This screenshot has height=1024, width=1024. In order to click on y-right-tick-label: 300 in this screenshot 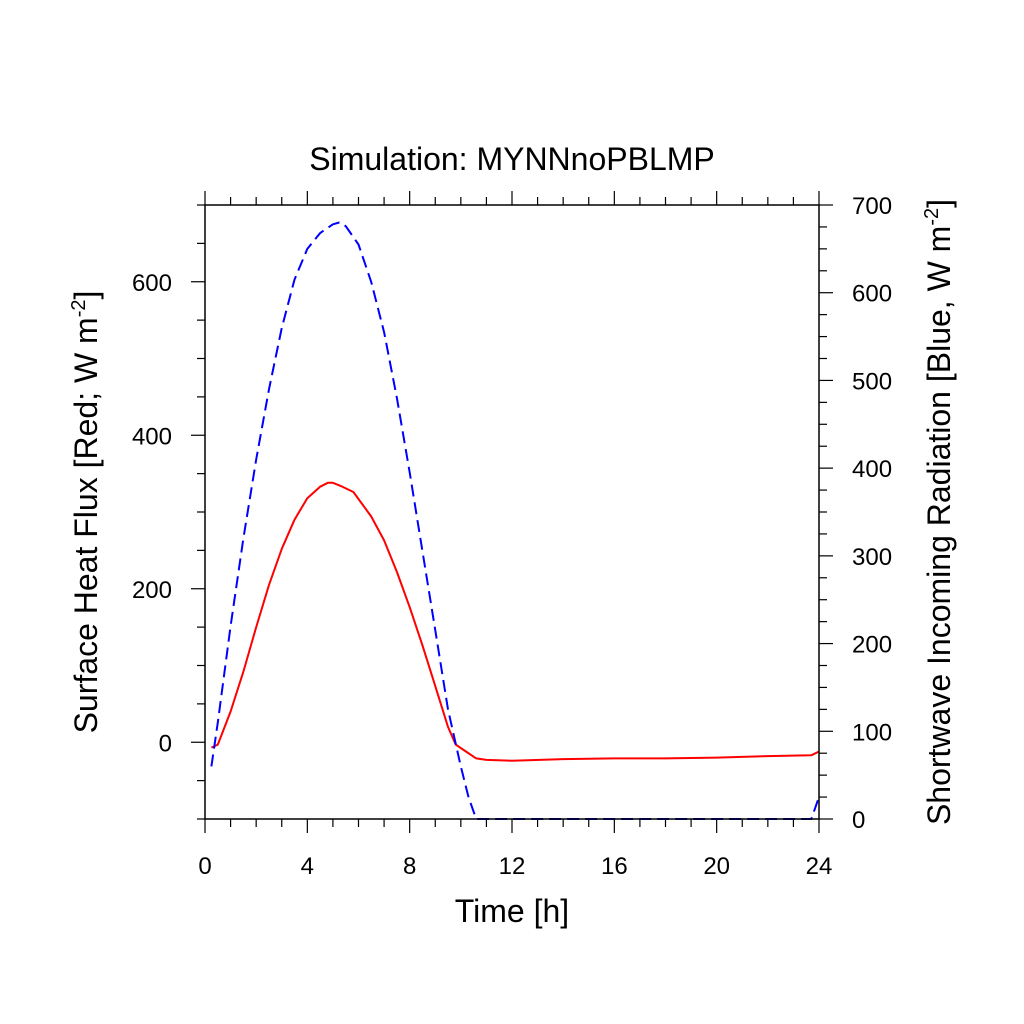, I will do `click(872, 557)`.